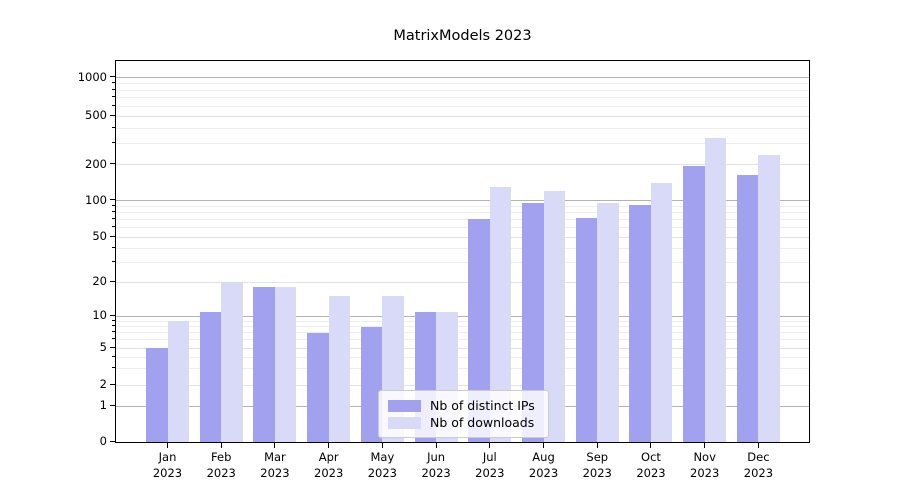 Image resolution: width=900 pixels, height=500 pixels. I want to click on legend-swatch-downloads, so click(404, 422).